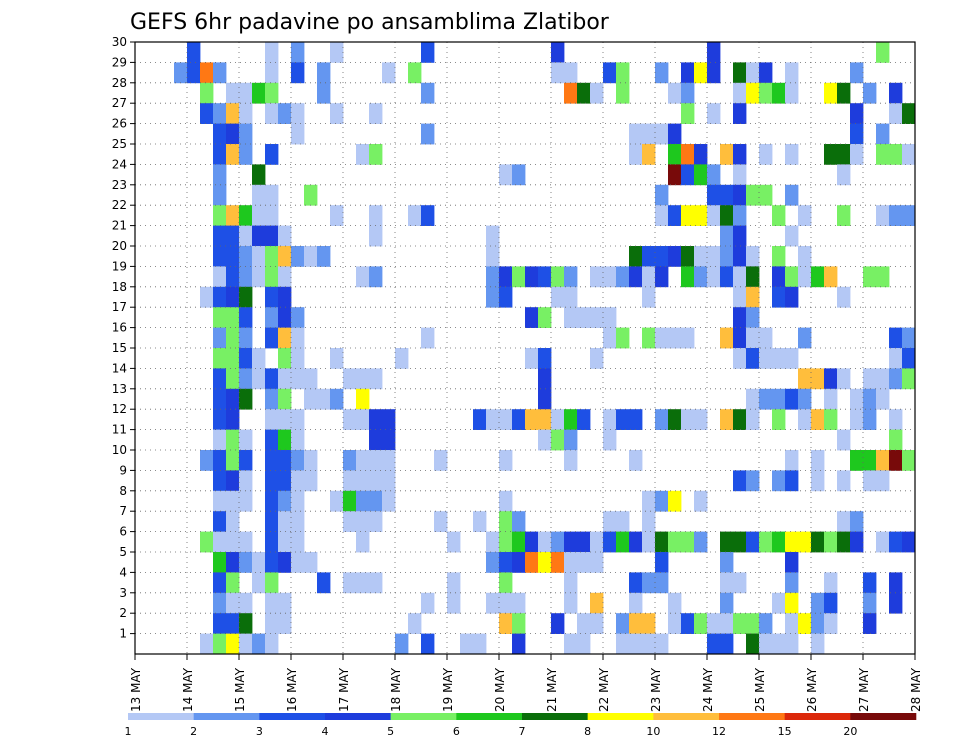  Describe the element at coordinates (916, 689) in the screenshot. I see `x-tick-label: 28 MAY` at that location.